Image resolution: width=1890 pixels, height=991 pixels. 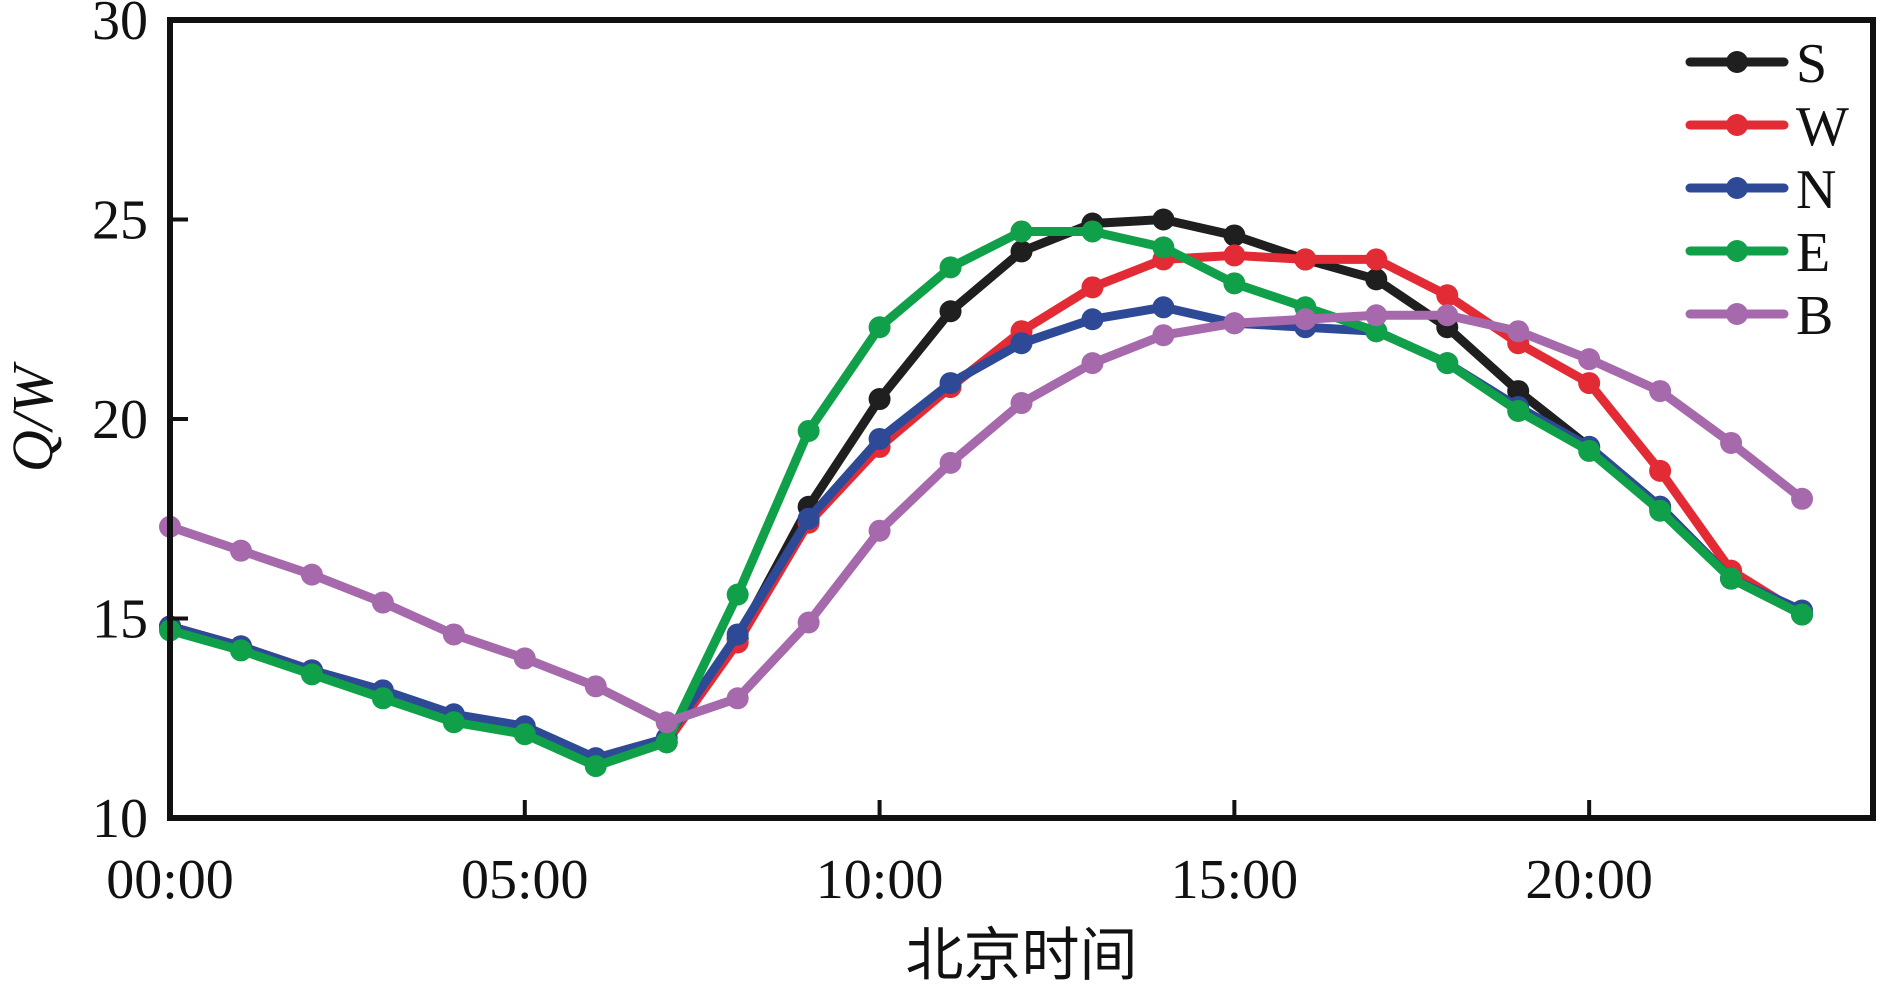 What do you see at coordinates (170, 880) in the screenshot?
I see `x-tick-label: 00:00` at bounding box center [170, 880].